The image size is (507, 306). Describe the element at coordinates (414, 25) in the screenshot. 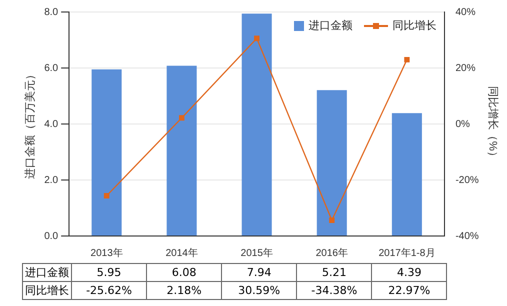

I see `legend-label: 同比增长` at that location.